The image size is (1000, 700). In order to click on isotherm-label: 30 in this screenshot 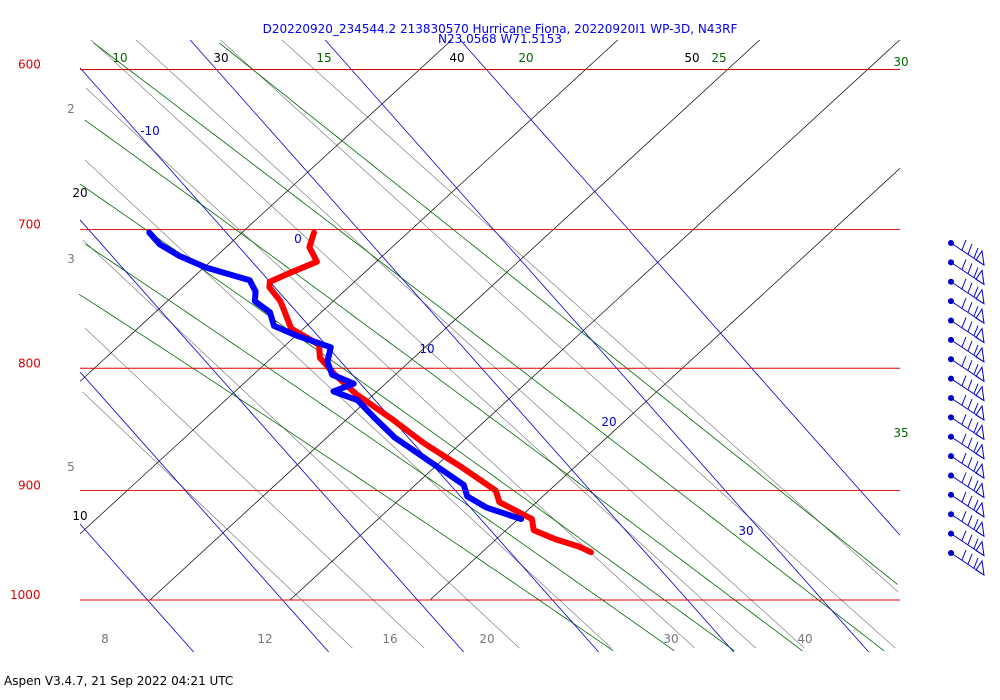, I will do `click(745, 531)`.